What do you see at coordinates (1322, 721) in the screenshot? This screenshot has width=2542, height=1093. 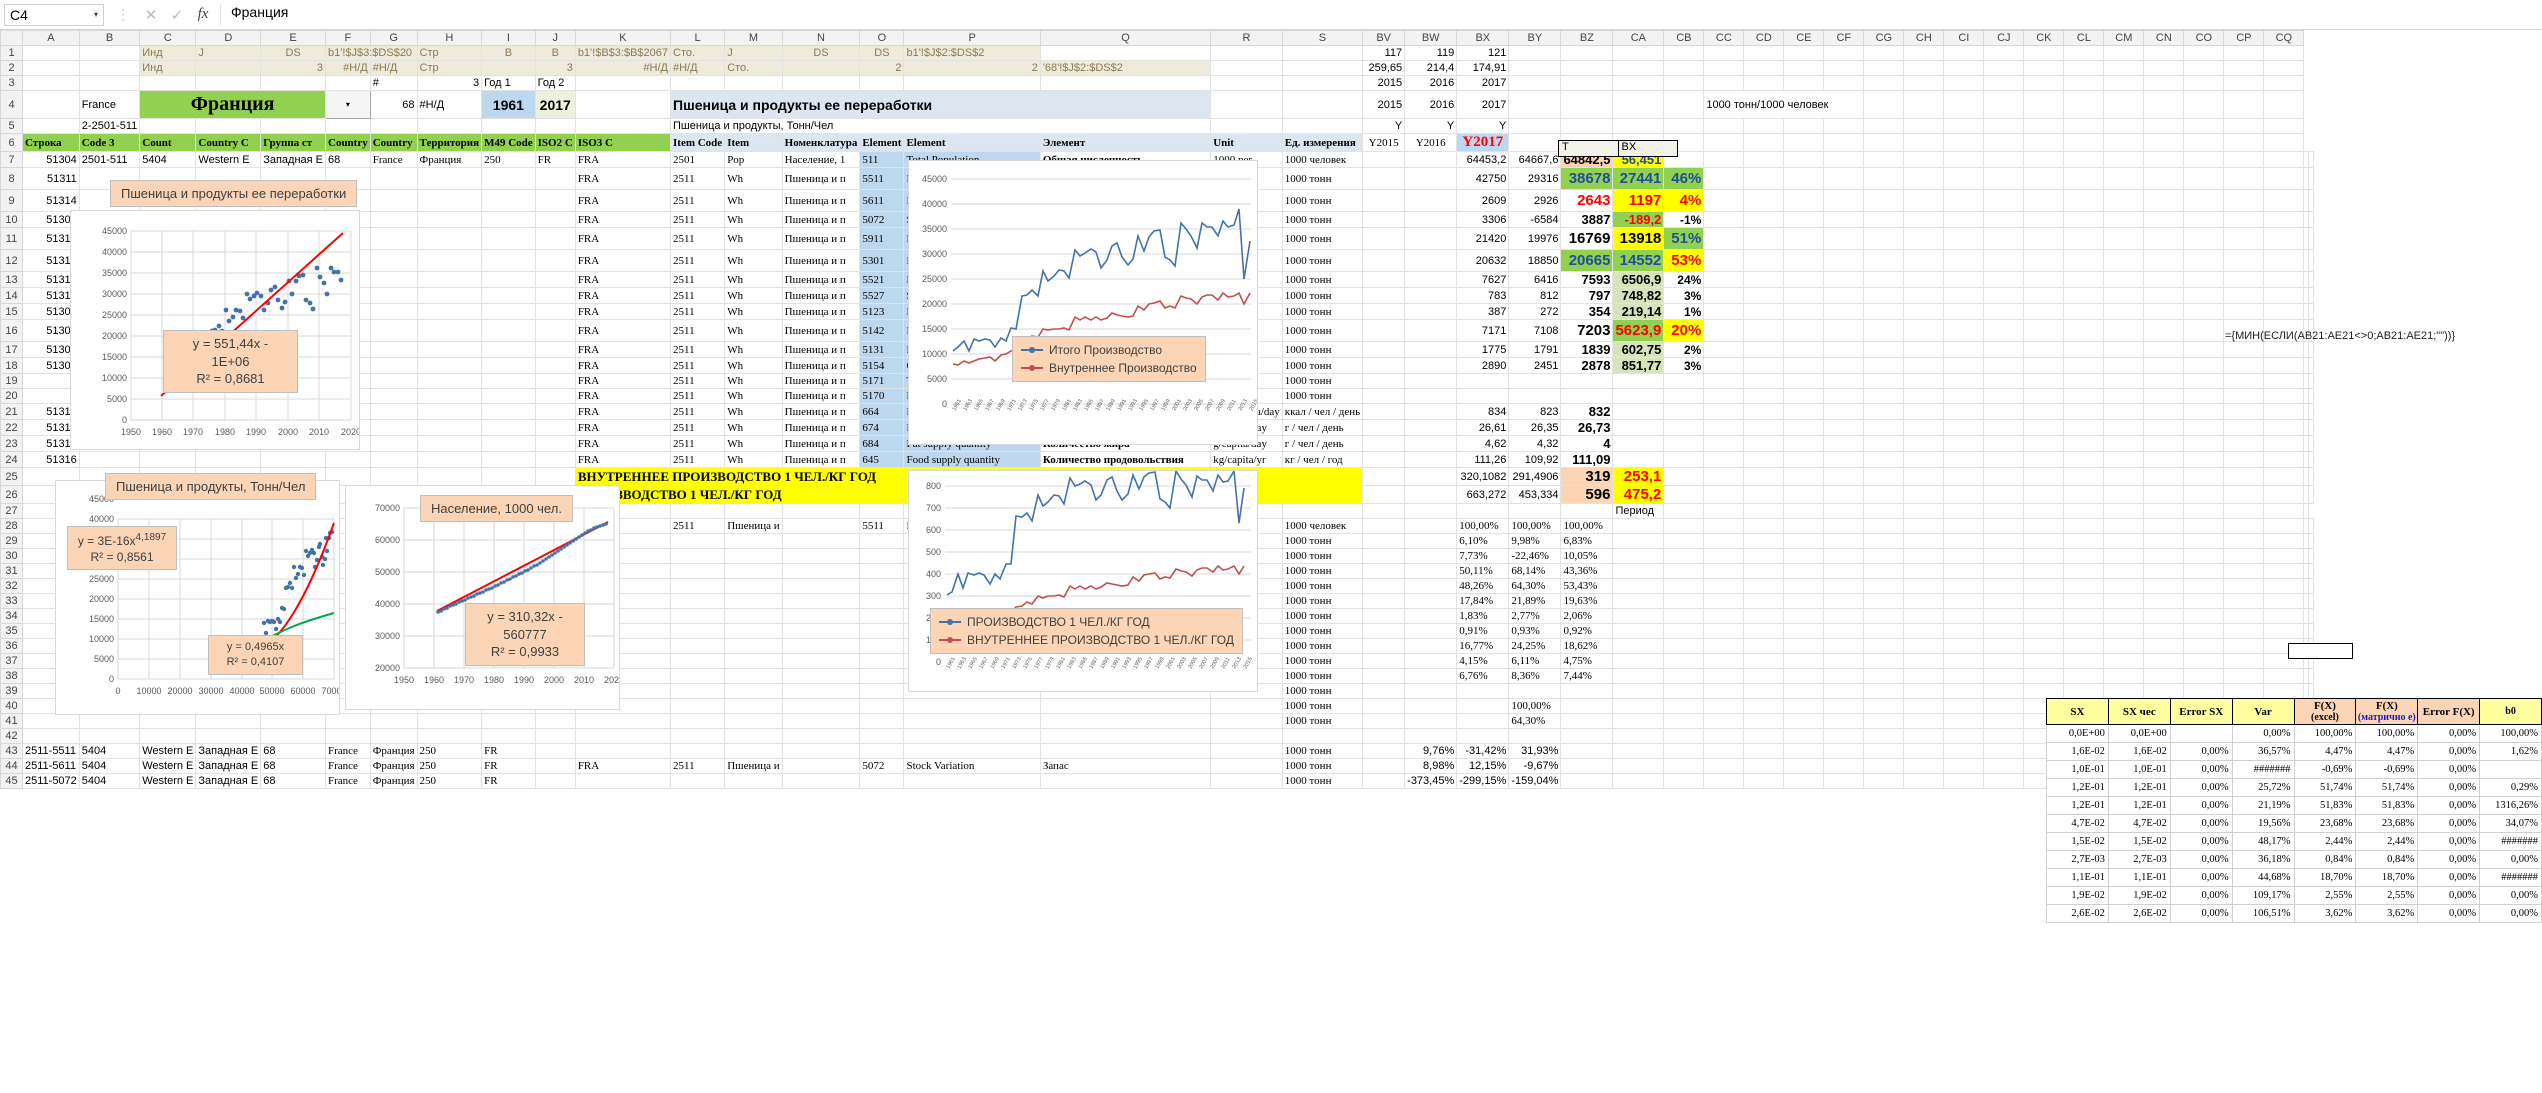 I see `cell-pct-unit-41: 1000 тонн` at bounding box center [1322, 721].